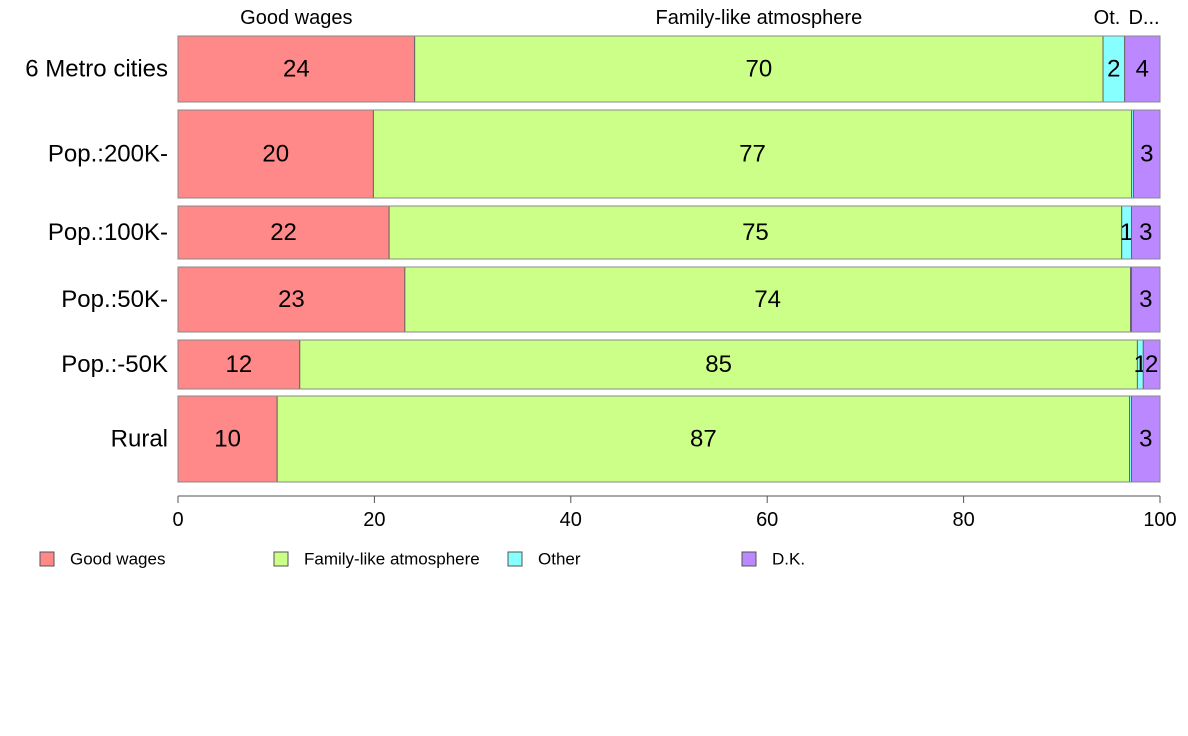  I want to click on series-header-family-like-atmosphere: Family-like atmosphere, so click(758, 18).